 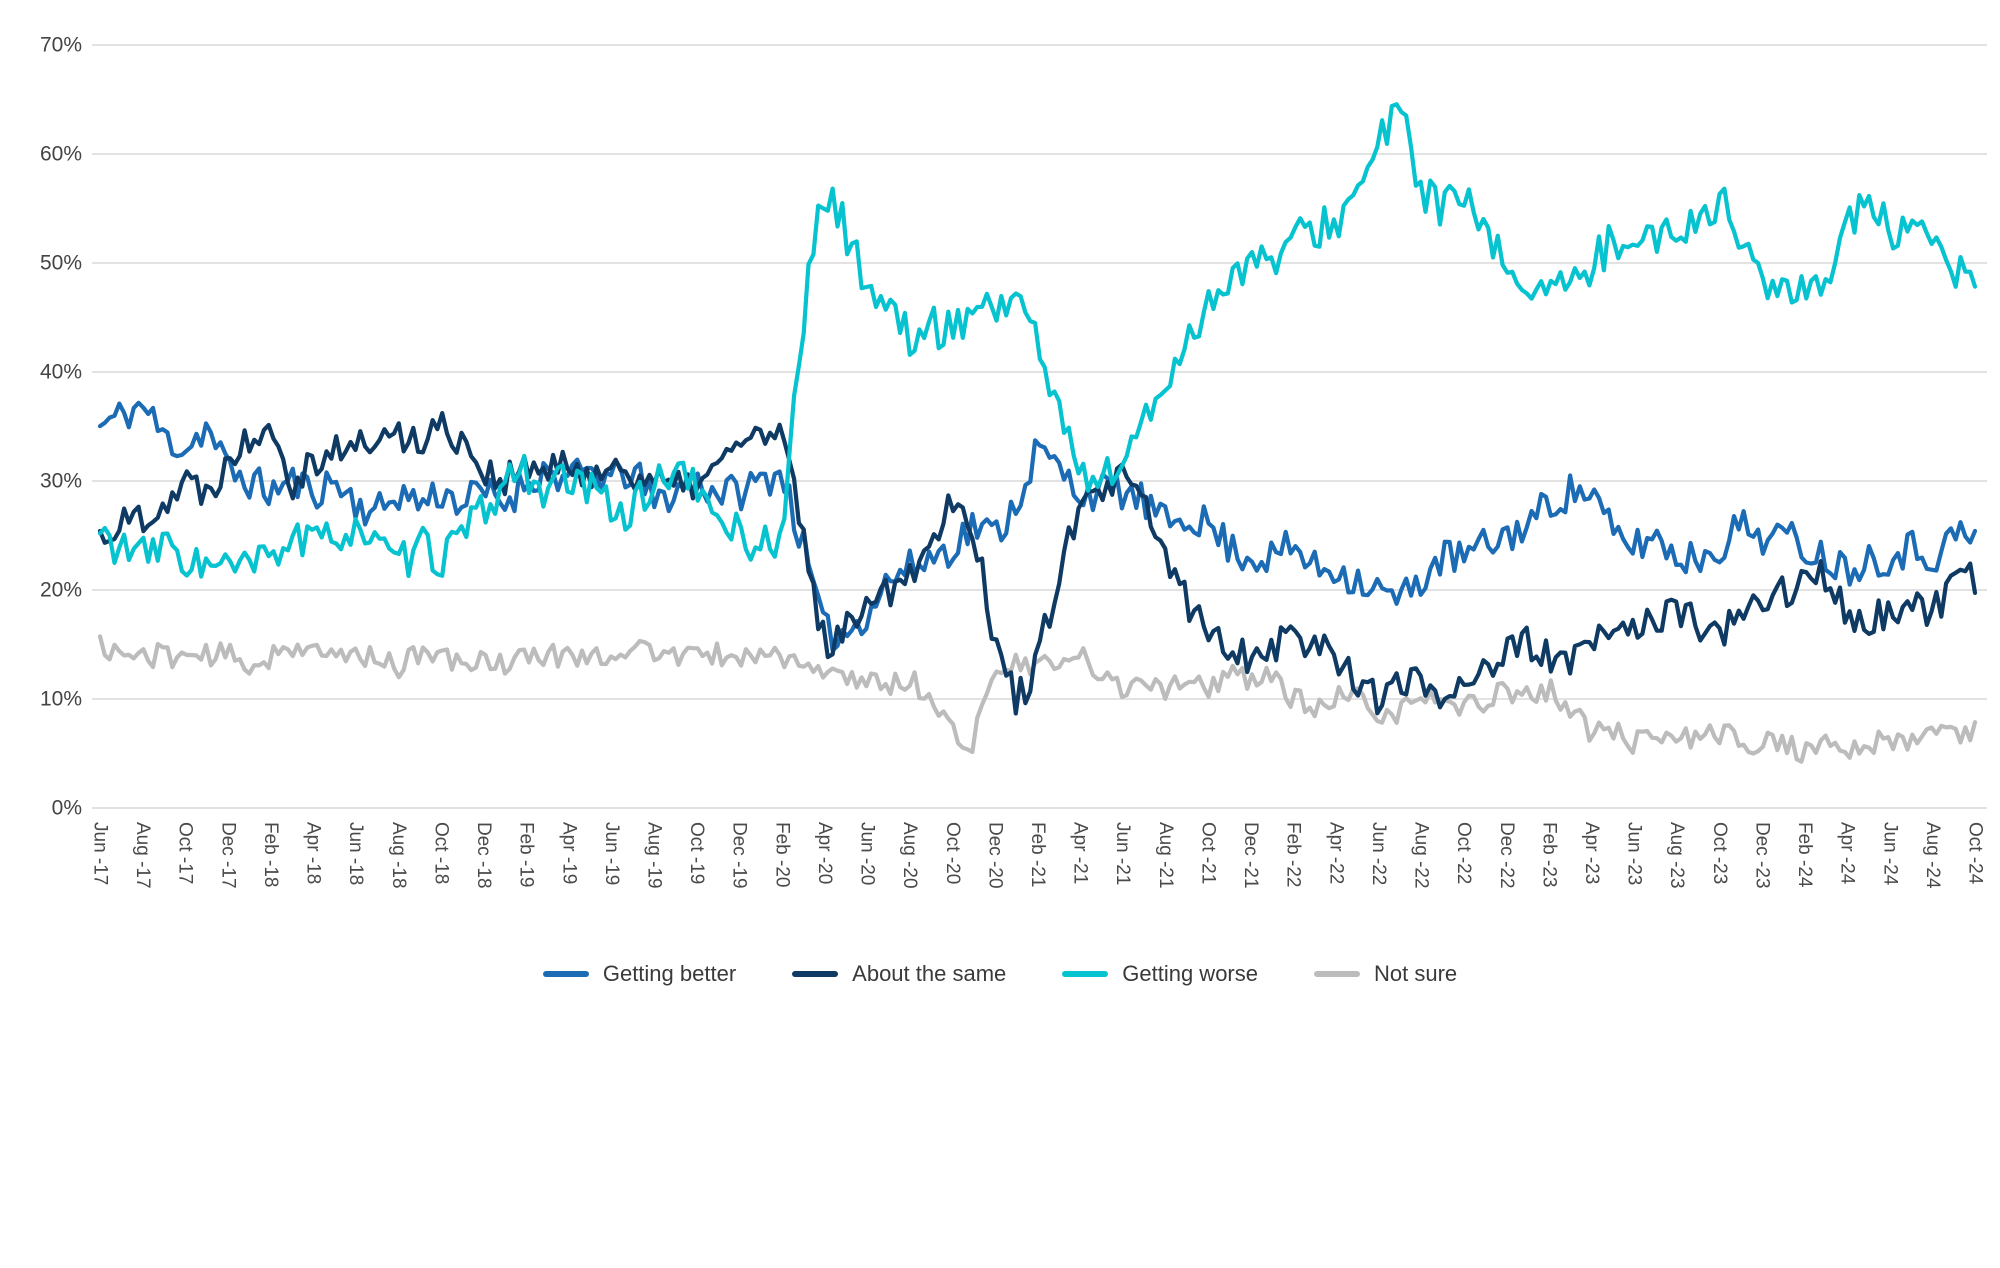 I want to click on x-axis-label-Feb-23: Feb -23, so click(x=1548, y=854).